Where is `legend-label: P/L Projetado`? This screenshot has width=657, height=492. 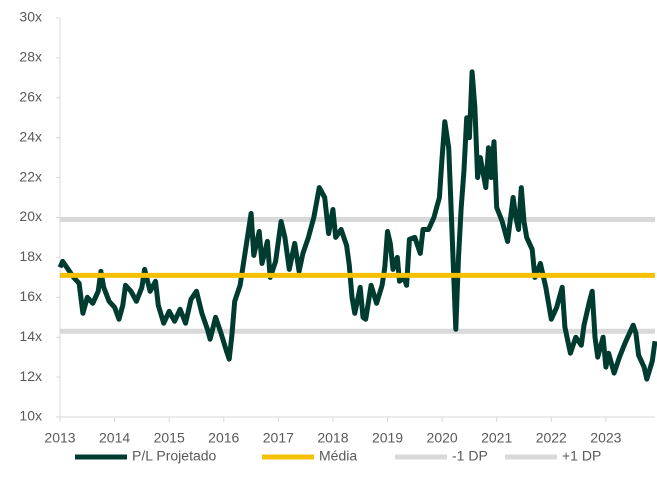 legend-label: P/L Projetado is located at coordinates (174, 456).